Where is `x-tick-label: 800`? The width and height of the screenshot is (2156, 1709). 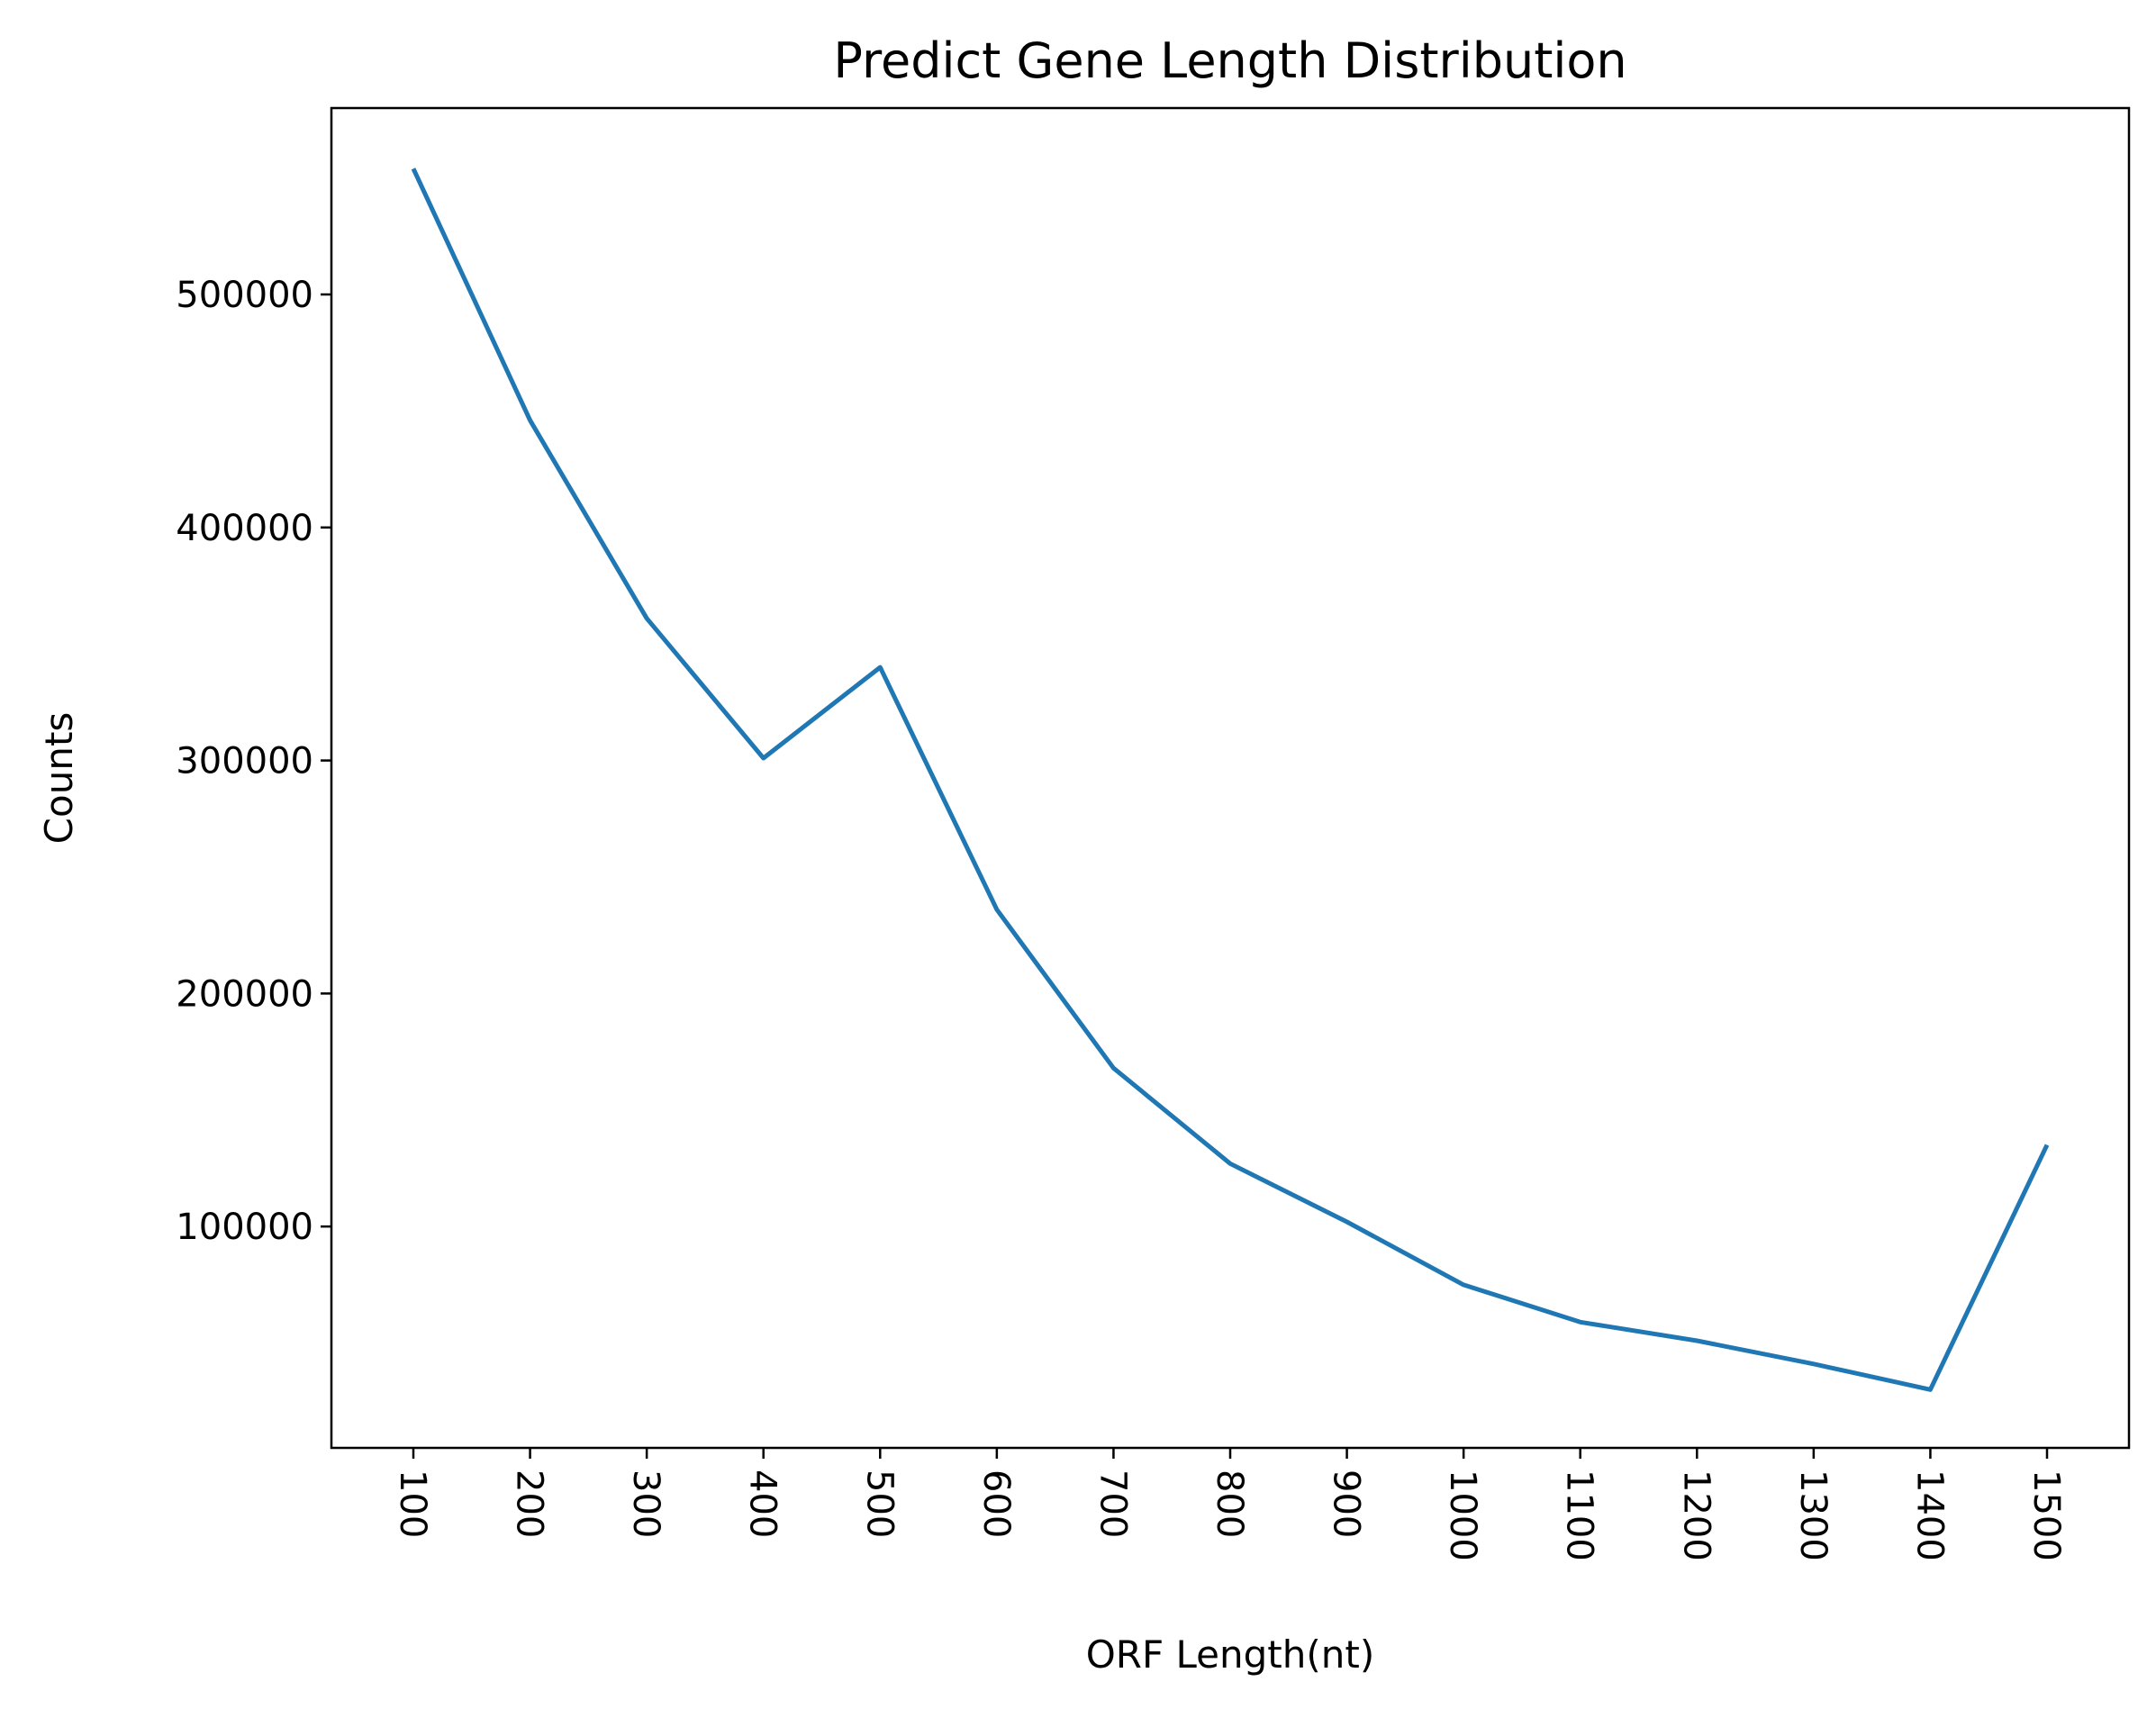 x-tick-label: 800 is located at coordinates (1229, 1503).